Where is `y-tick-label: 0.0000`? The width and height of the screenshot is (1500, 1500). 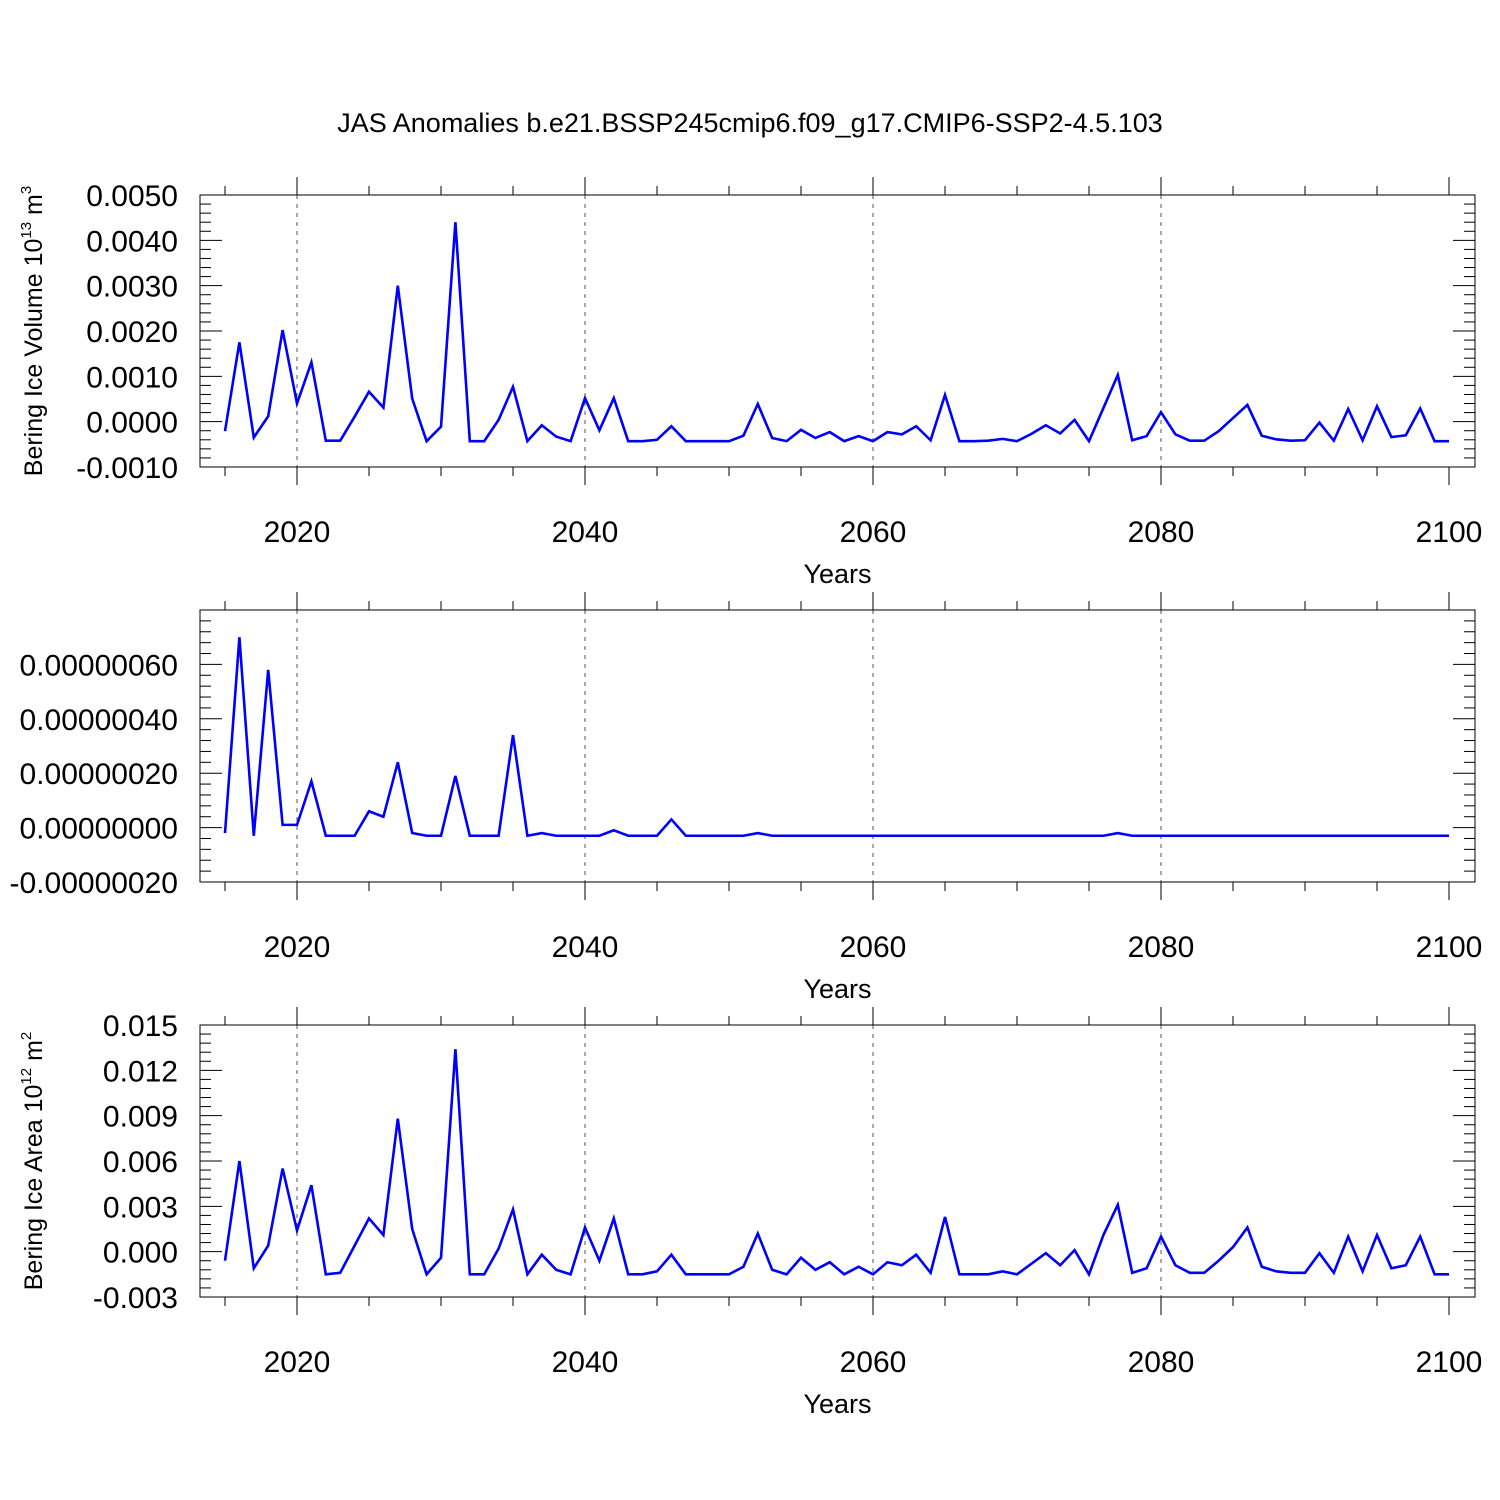
y-tick-label: 0.0000 is located at coordinates (132, 423).